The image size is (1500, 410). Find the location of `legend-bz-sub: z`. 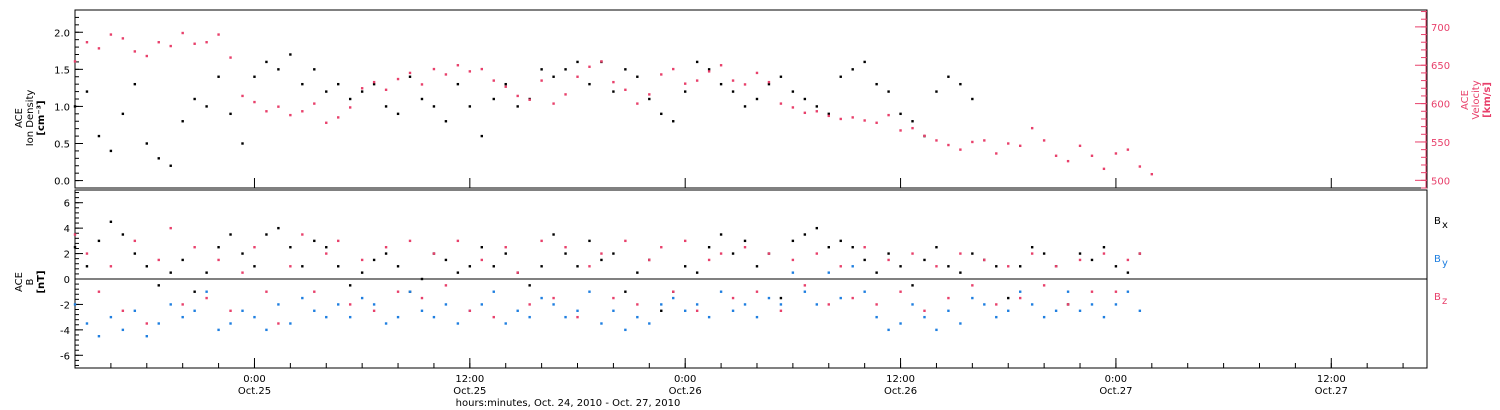

legend-bz-sub: z is located at coordinates (1444, 301).